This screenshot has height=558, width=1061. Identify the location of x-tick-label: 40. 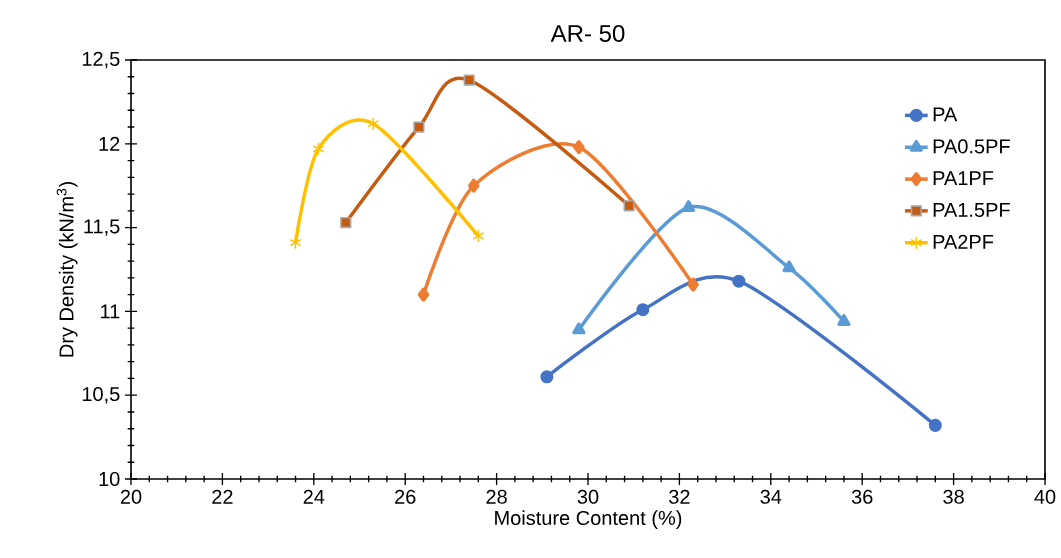
(1045, 496).